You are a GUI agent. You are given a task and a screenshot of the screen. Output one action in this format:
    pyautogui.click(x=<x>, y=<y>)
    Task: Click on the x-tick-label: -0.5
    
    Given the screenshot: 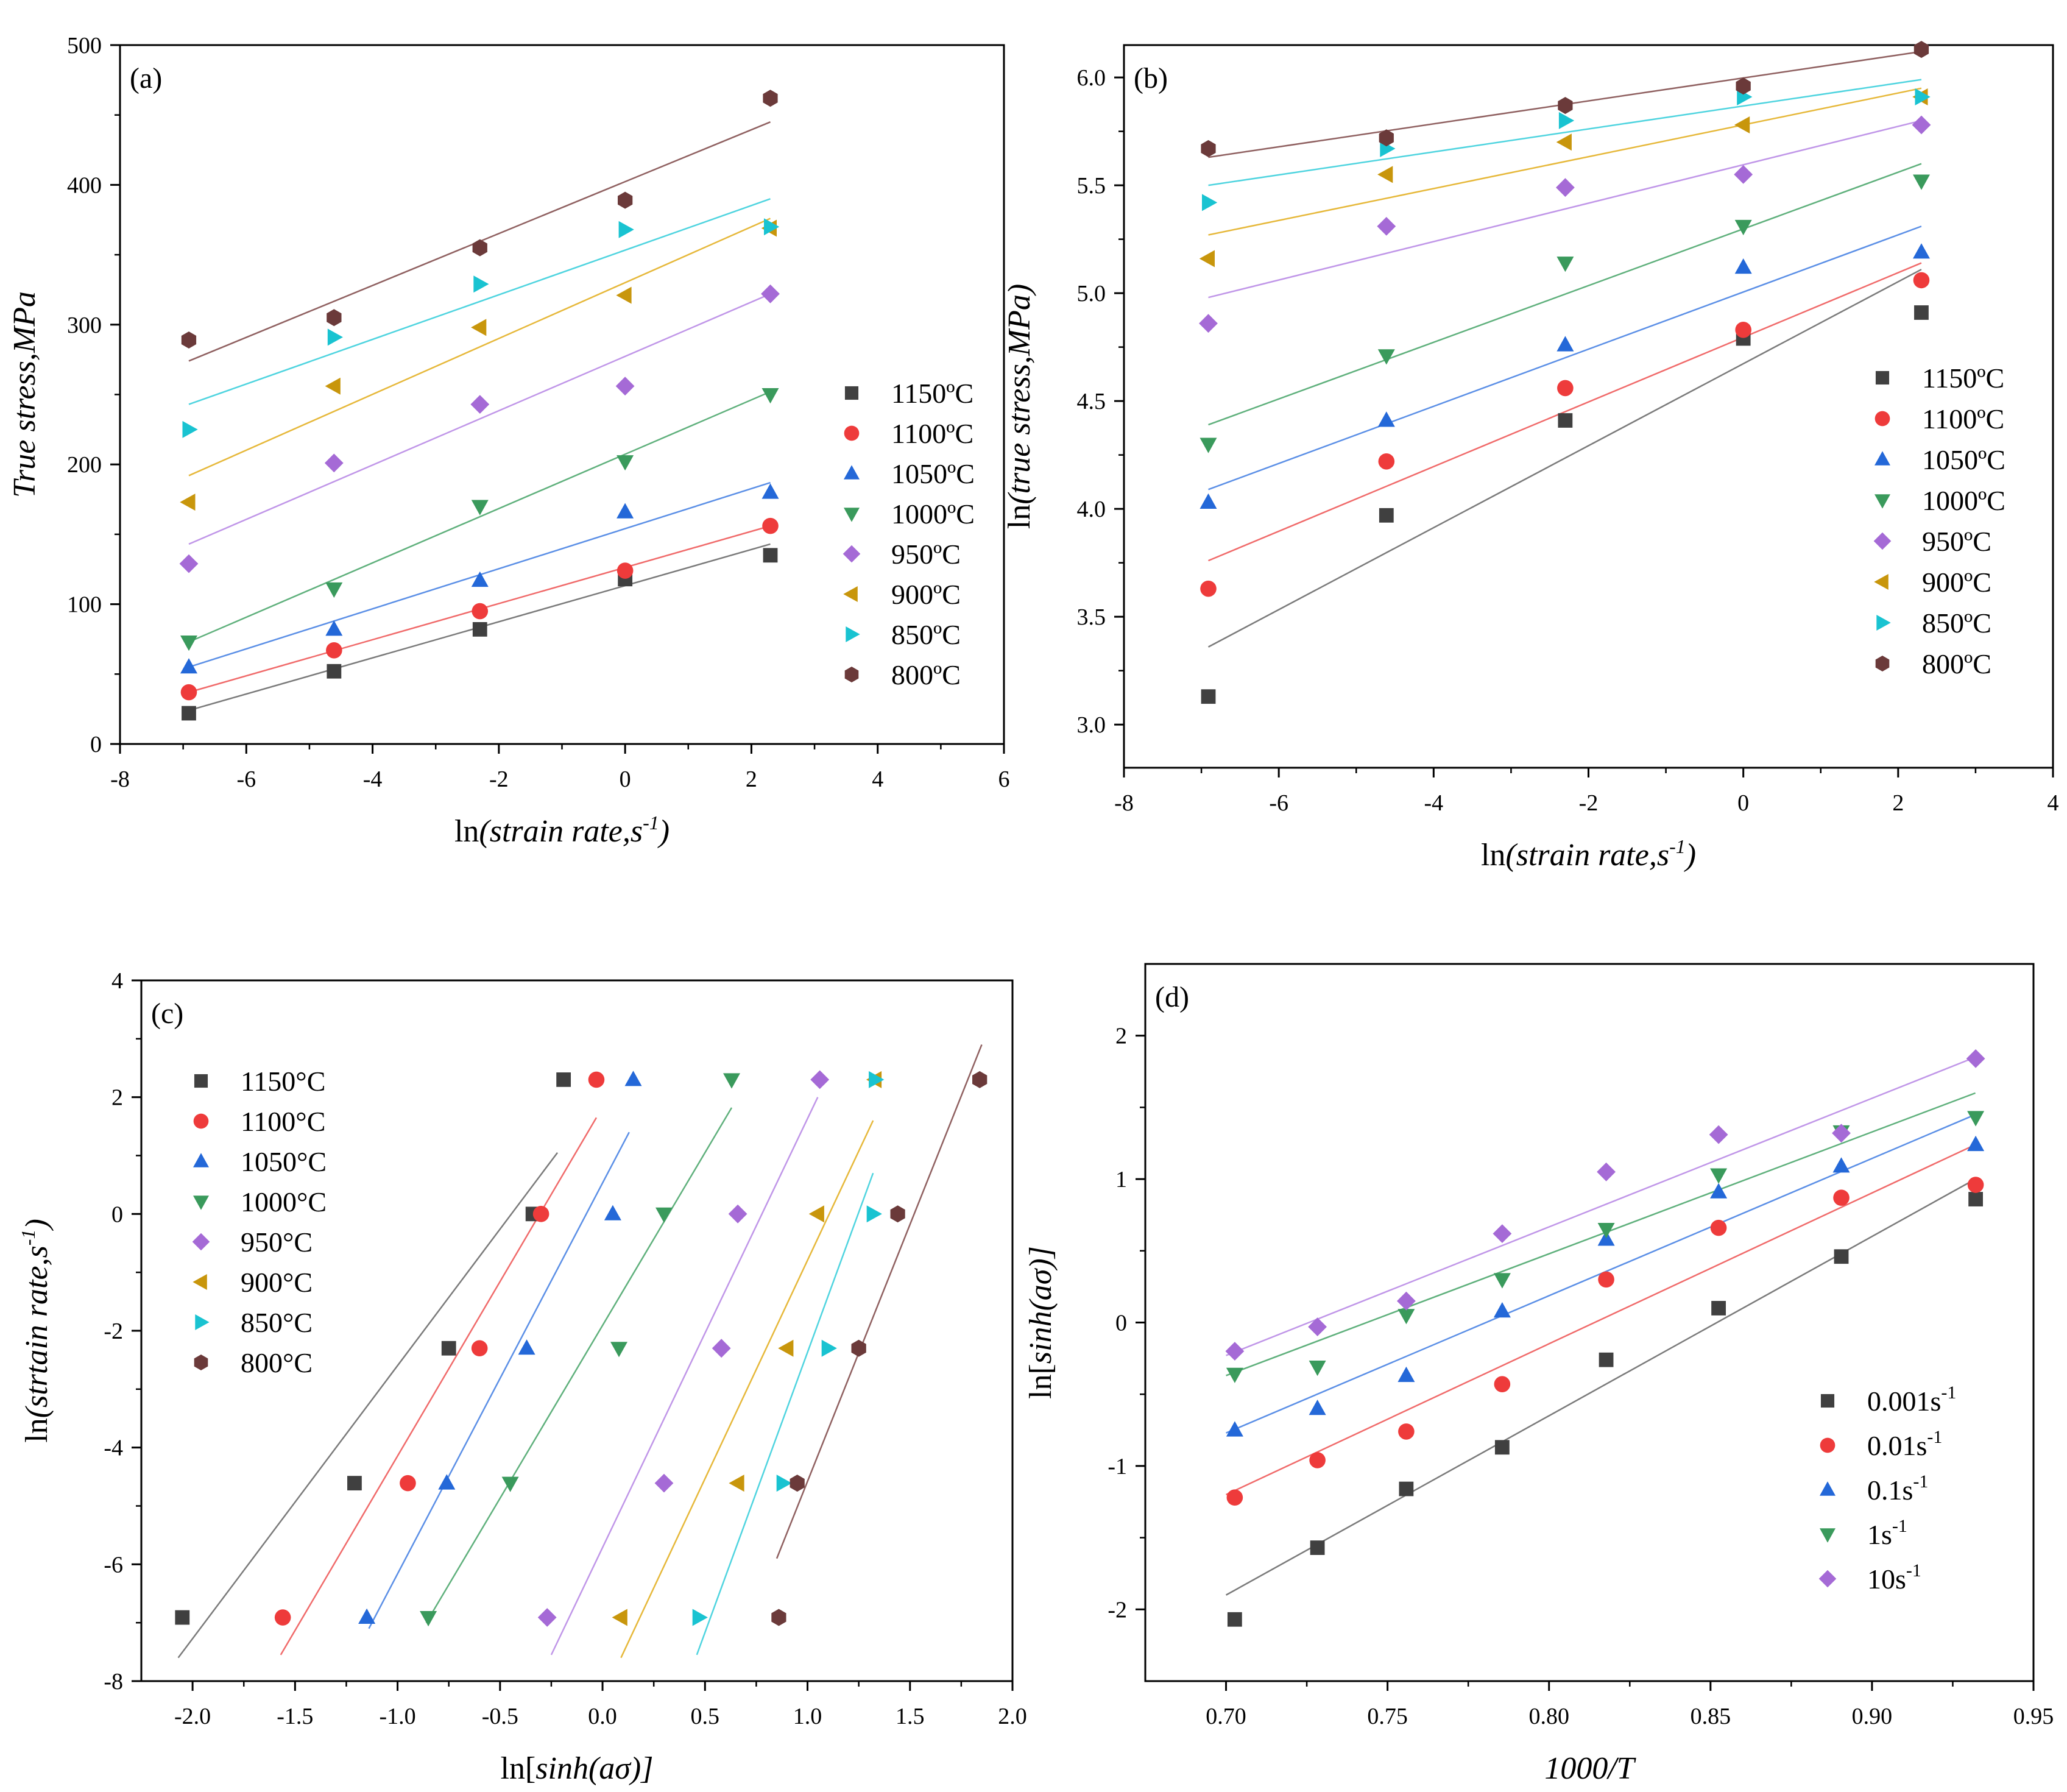 What is the action you would take?
    pyautogui.click(x=500, y=1717)
    